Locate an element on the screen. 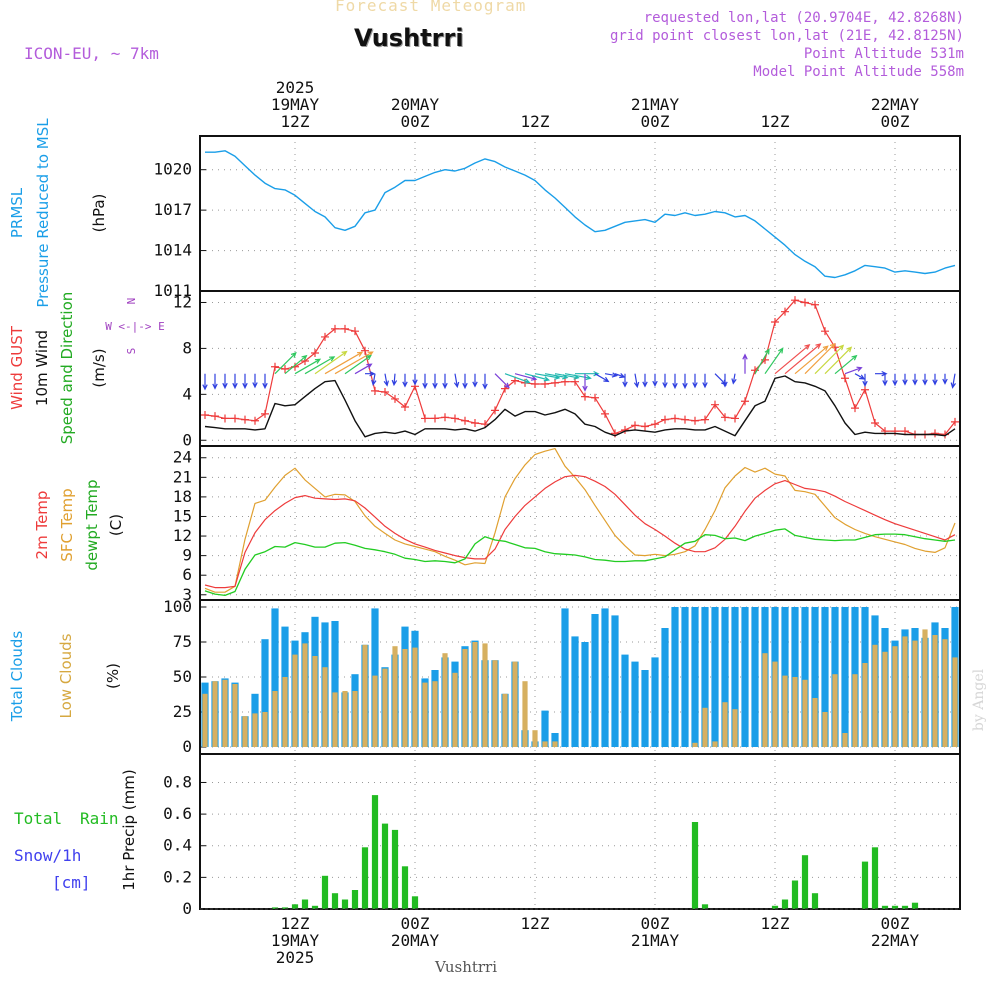  y-tick-label: 1014 is located at coordinates (172, 250).